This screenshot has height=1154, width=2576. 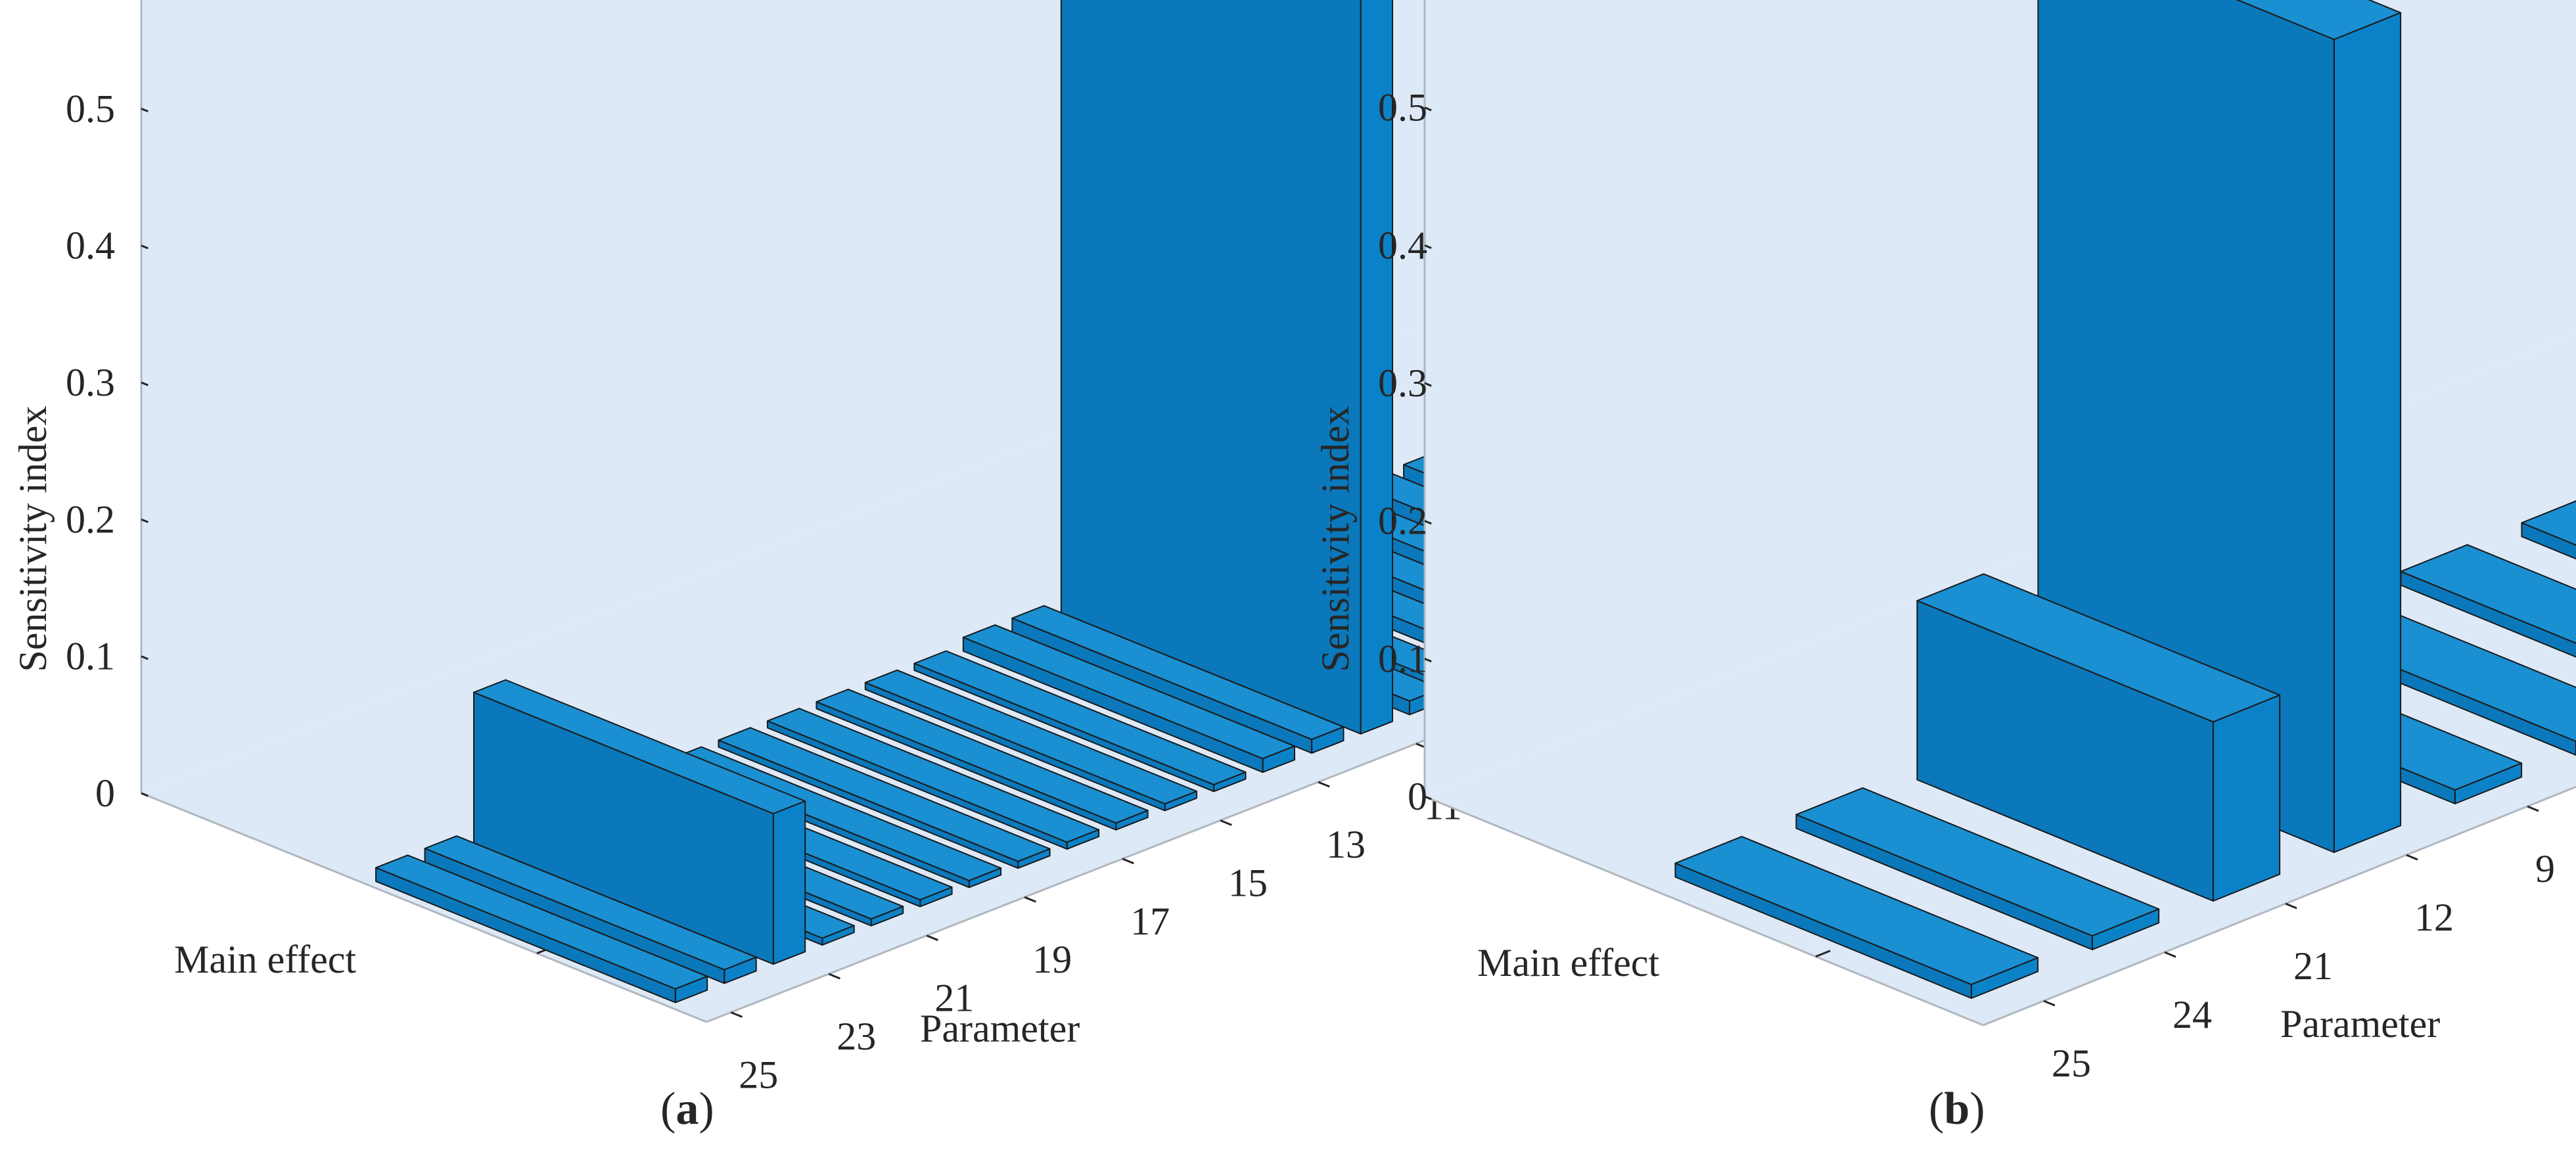 What do you see at coordinates (2545, 868) in the screenshot?
I see `x-tick-label: 9` at bounding box center [2545, 868].